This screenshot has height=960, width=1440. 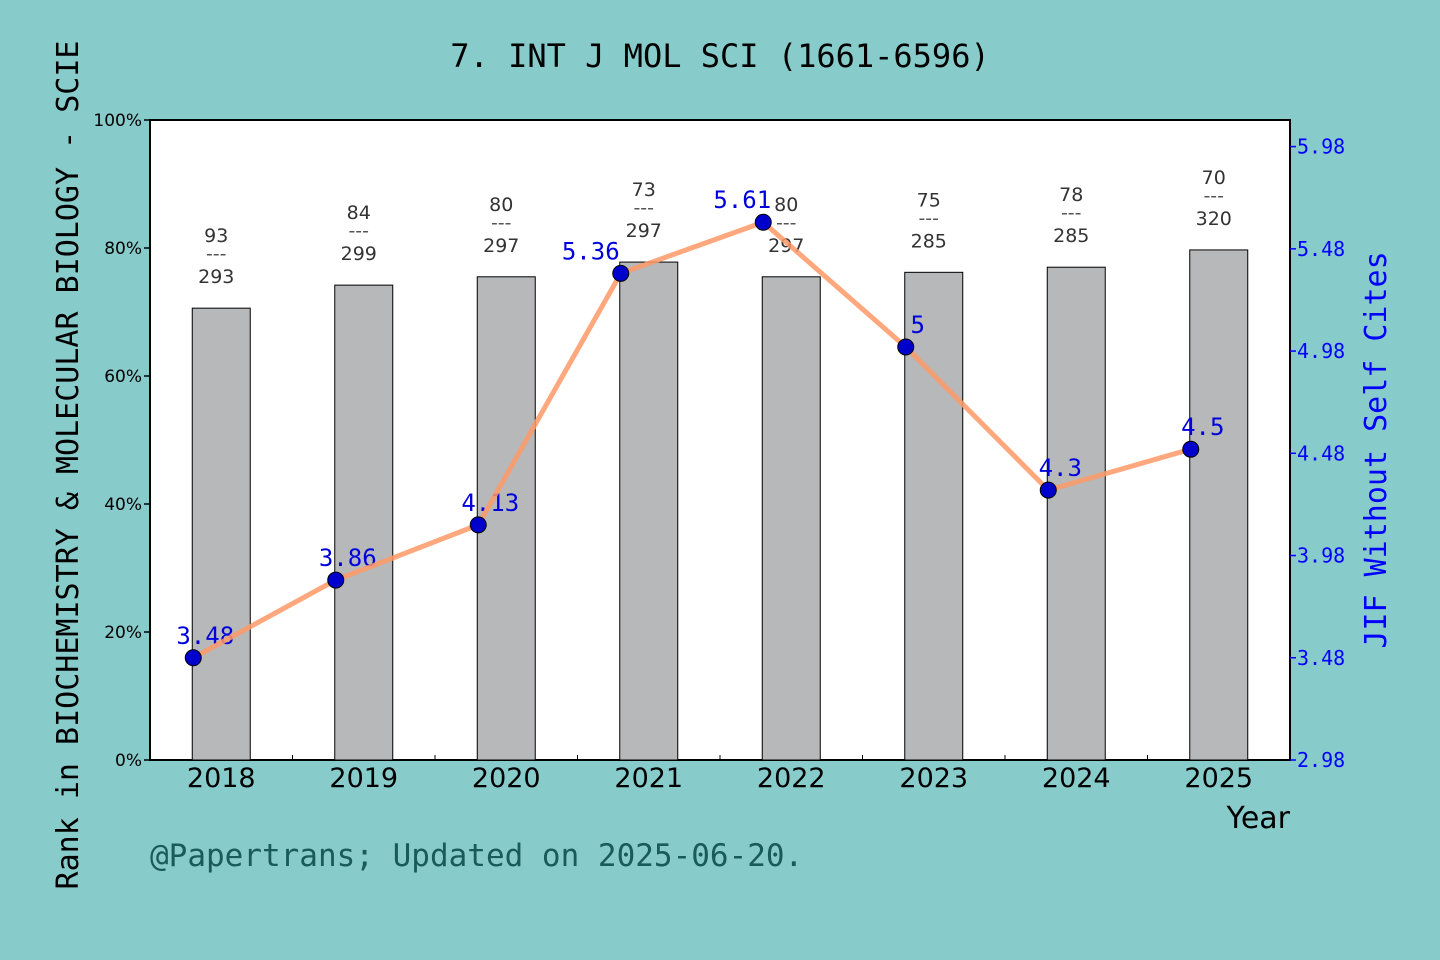 What do you see at coordinates (1048, 490) in the screenshot?
I see `jif-point-2024` at bounding box center [1048, 490].